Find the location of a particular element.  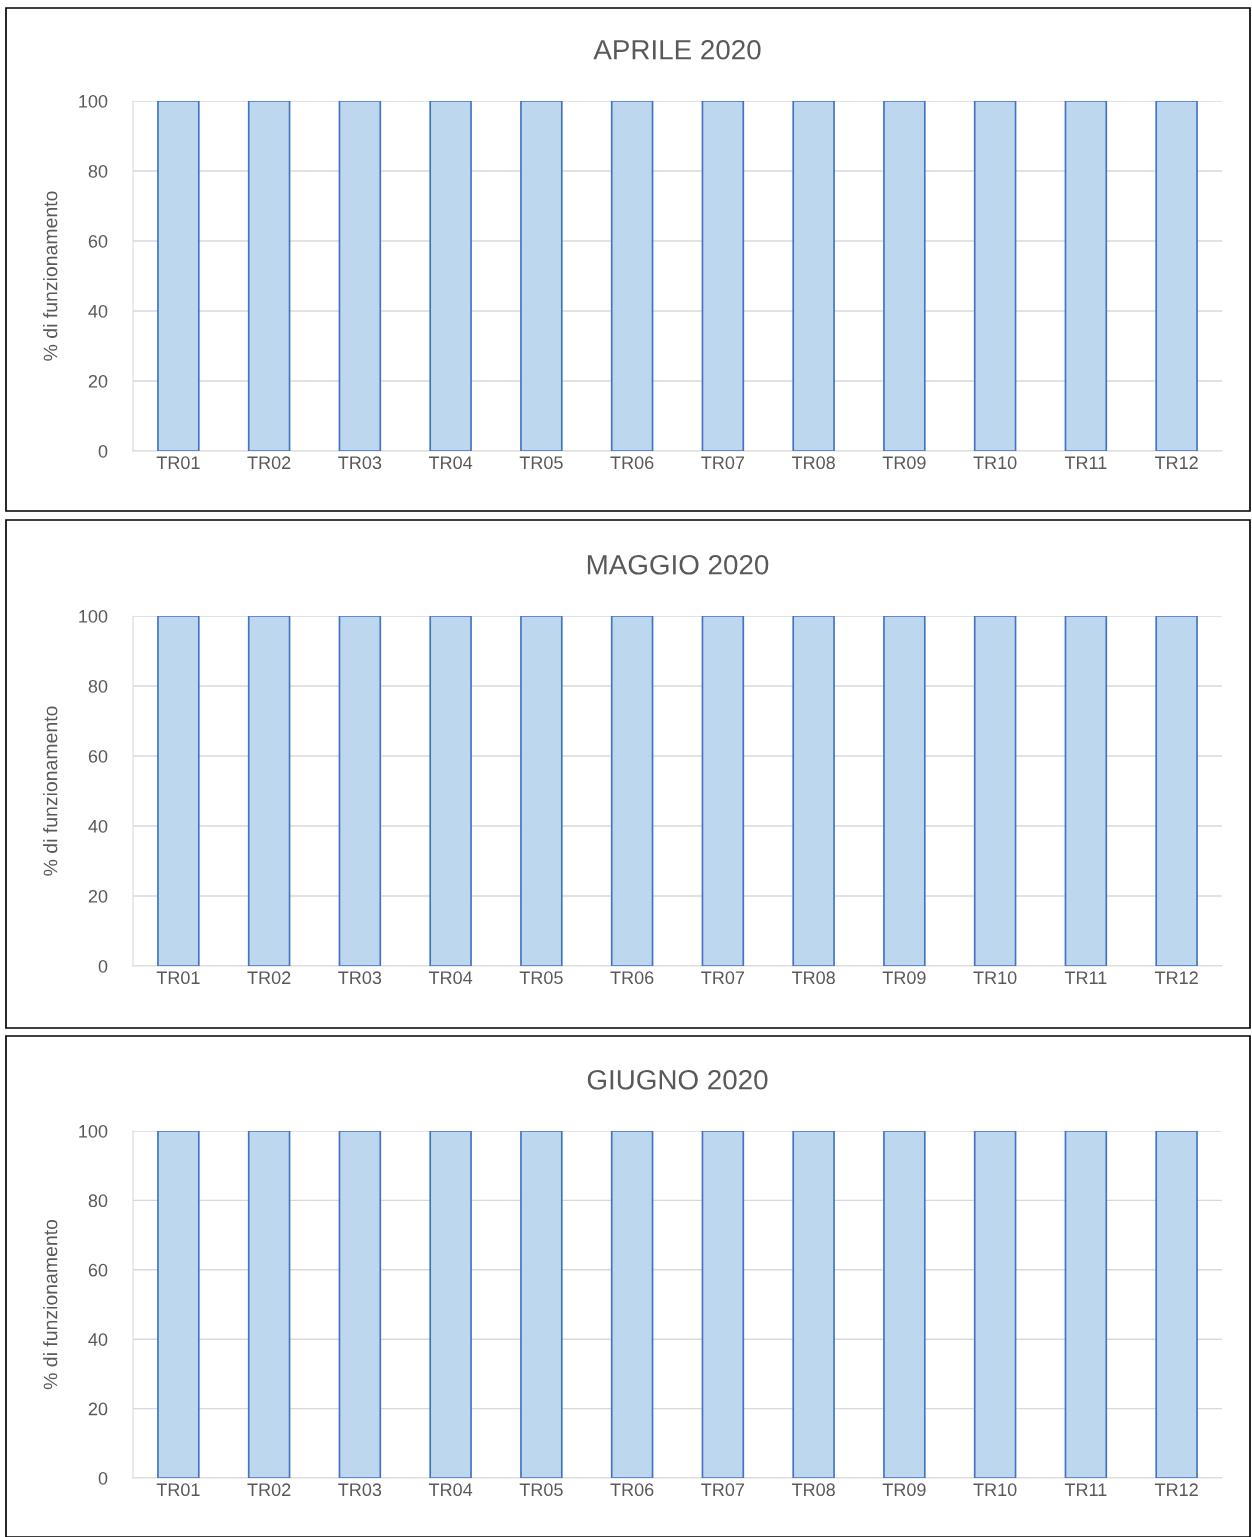

chart-title: APRILE 2020 is located at coordinates (677, 49).